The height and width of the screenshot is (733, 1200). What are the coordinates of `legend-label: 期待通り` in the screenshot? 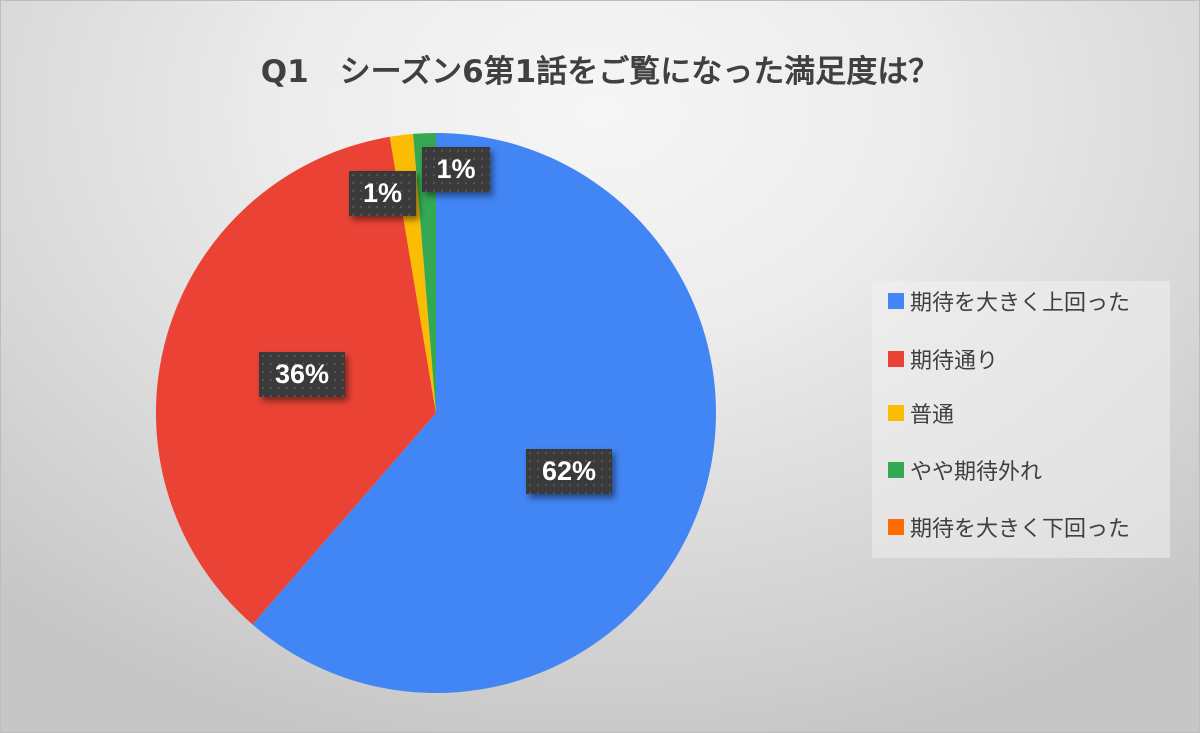 It's located at (954, 361).